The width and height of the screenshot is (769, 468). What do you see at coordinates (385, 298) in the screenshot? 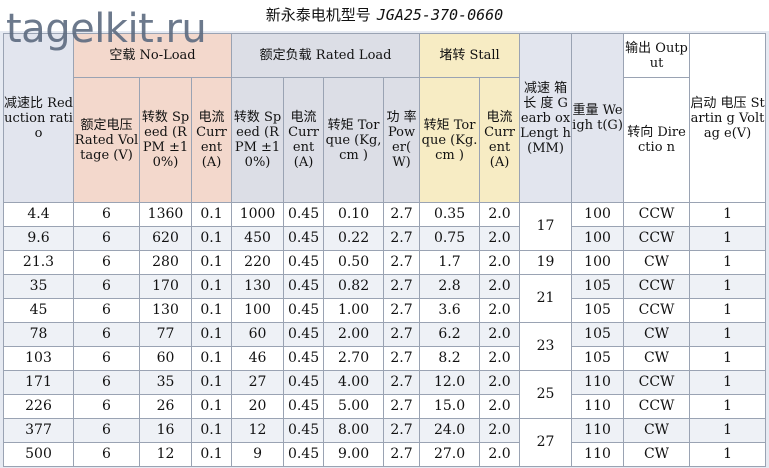
I see `table-row: 35 6 170 0.1 130 0.45 0.82 2.7 2.8 2.0 21 105 CCW 1` at bounding box center [385, 298].